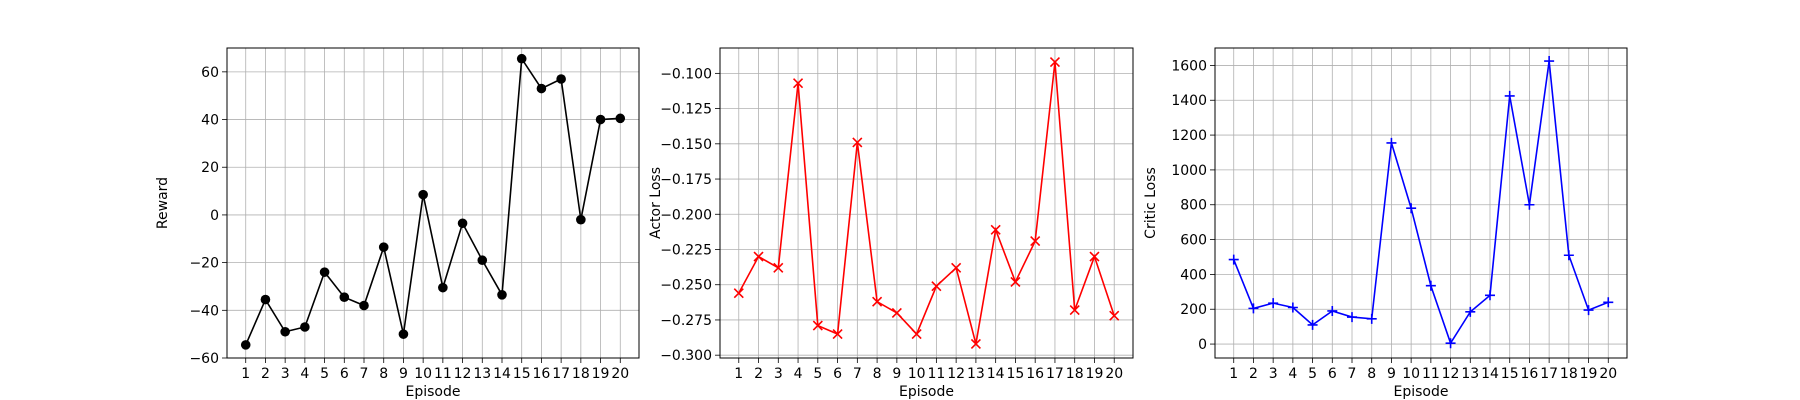  Describe the element at coordinates (686, 356) in the screenshot. I see `y-tick-label: −0.300` at that location.